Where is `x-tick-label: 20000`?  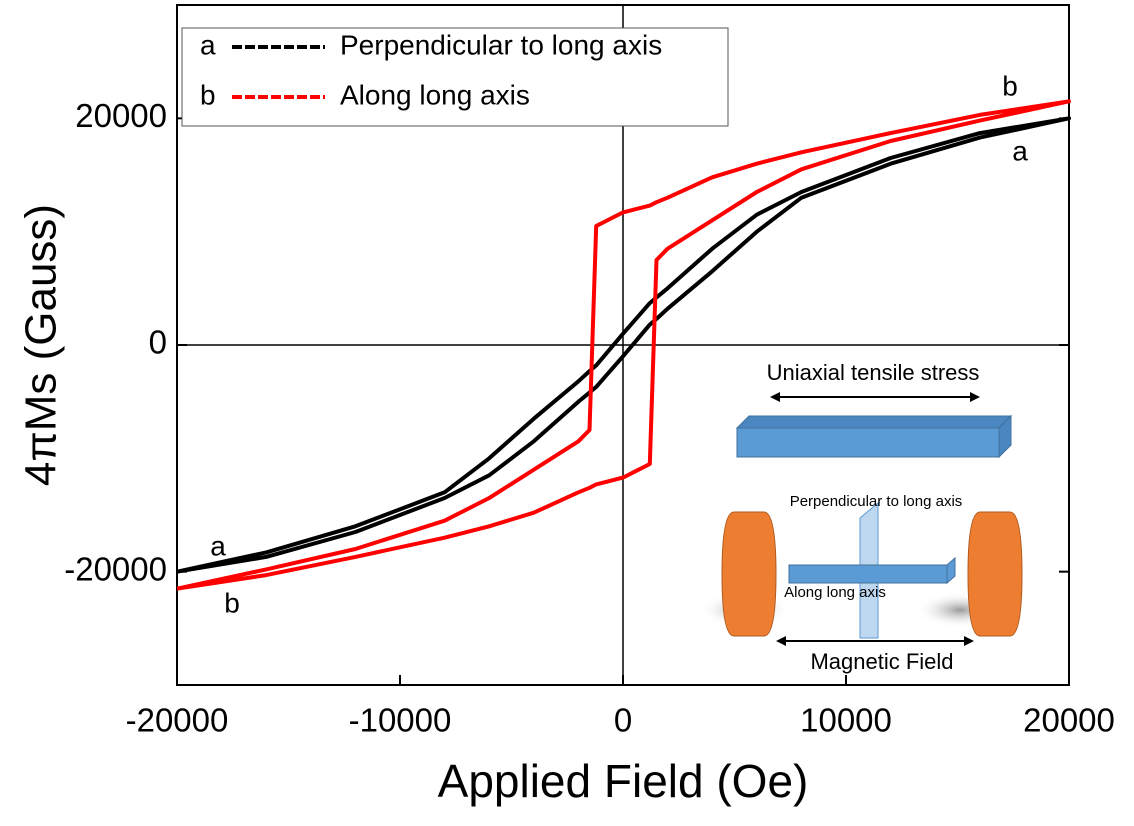 x-tick-label: 20000 is located at coordinates (1069, 720).